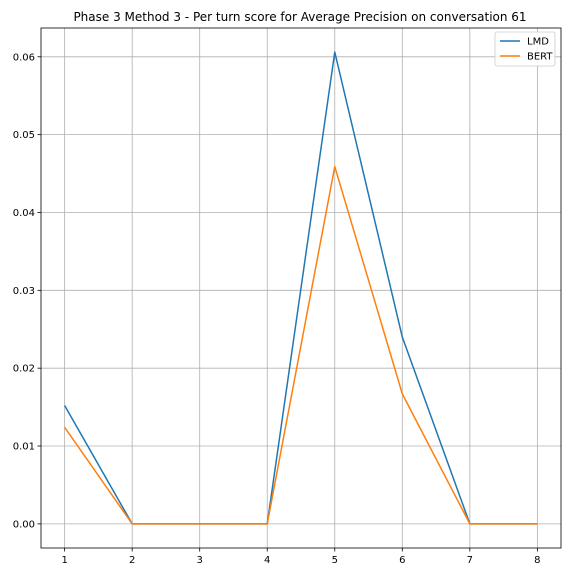 This screenshot has height=576, width=576. Describe the element at coordinates (24, 447) in the screenshot. I see `y-tick-label: 0.01` at that location.